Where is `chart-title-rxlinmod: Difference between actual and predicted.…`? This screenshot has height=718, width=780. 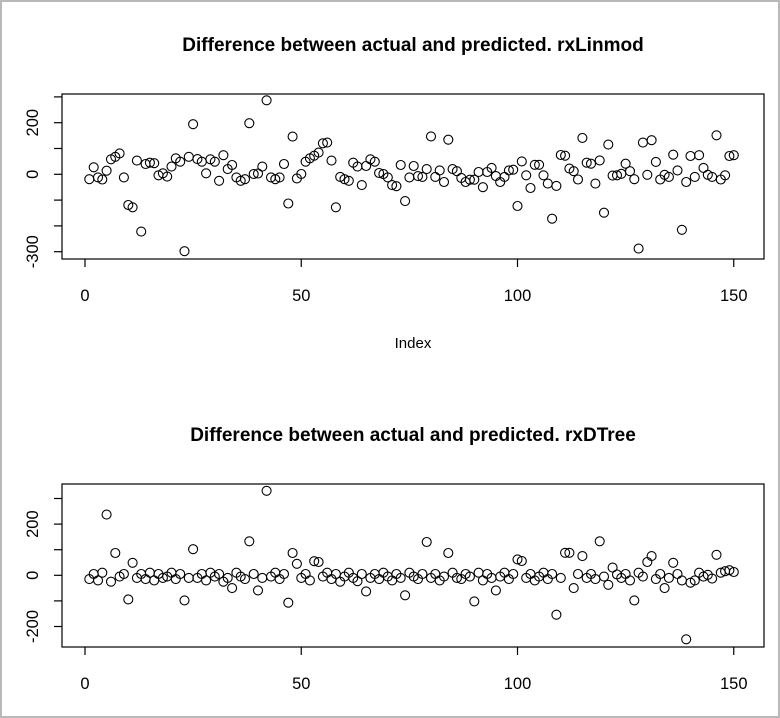 chart-title-rxlinmod: Difference between actual and predicted.… is located at coordinates (413, 45).